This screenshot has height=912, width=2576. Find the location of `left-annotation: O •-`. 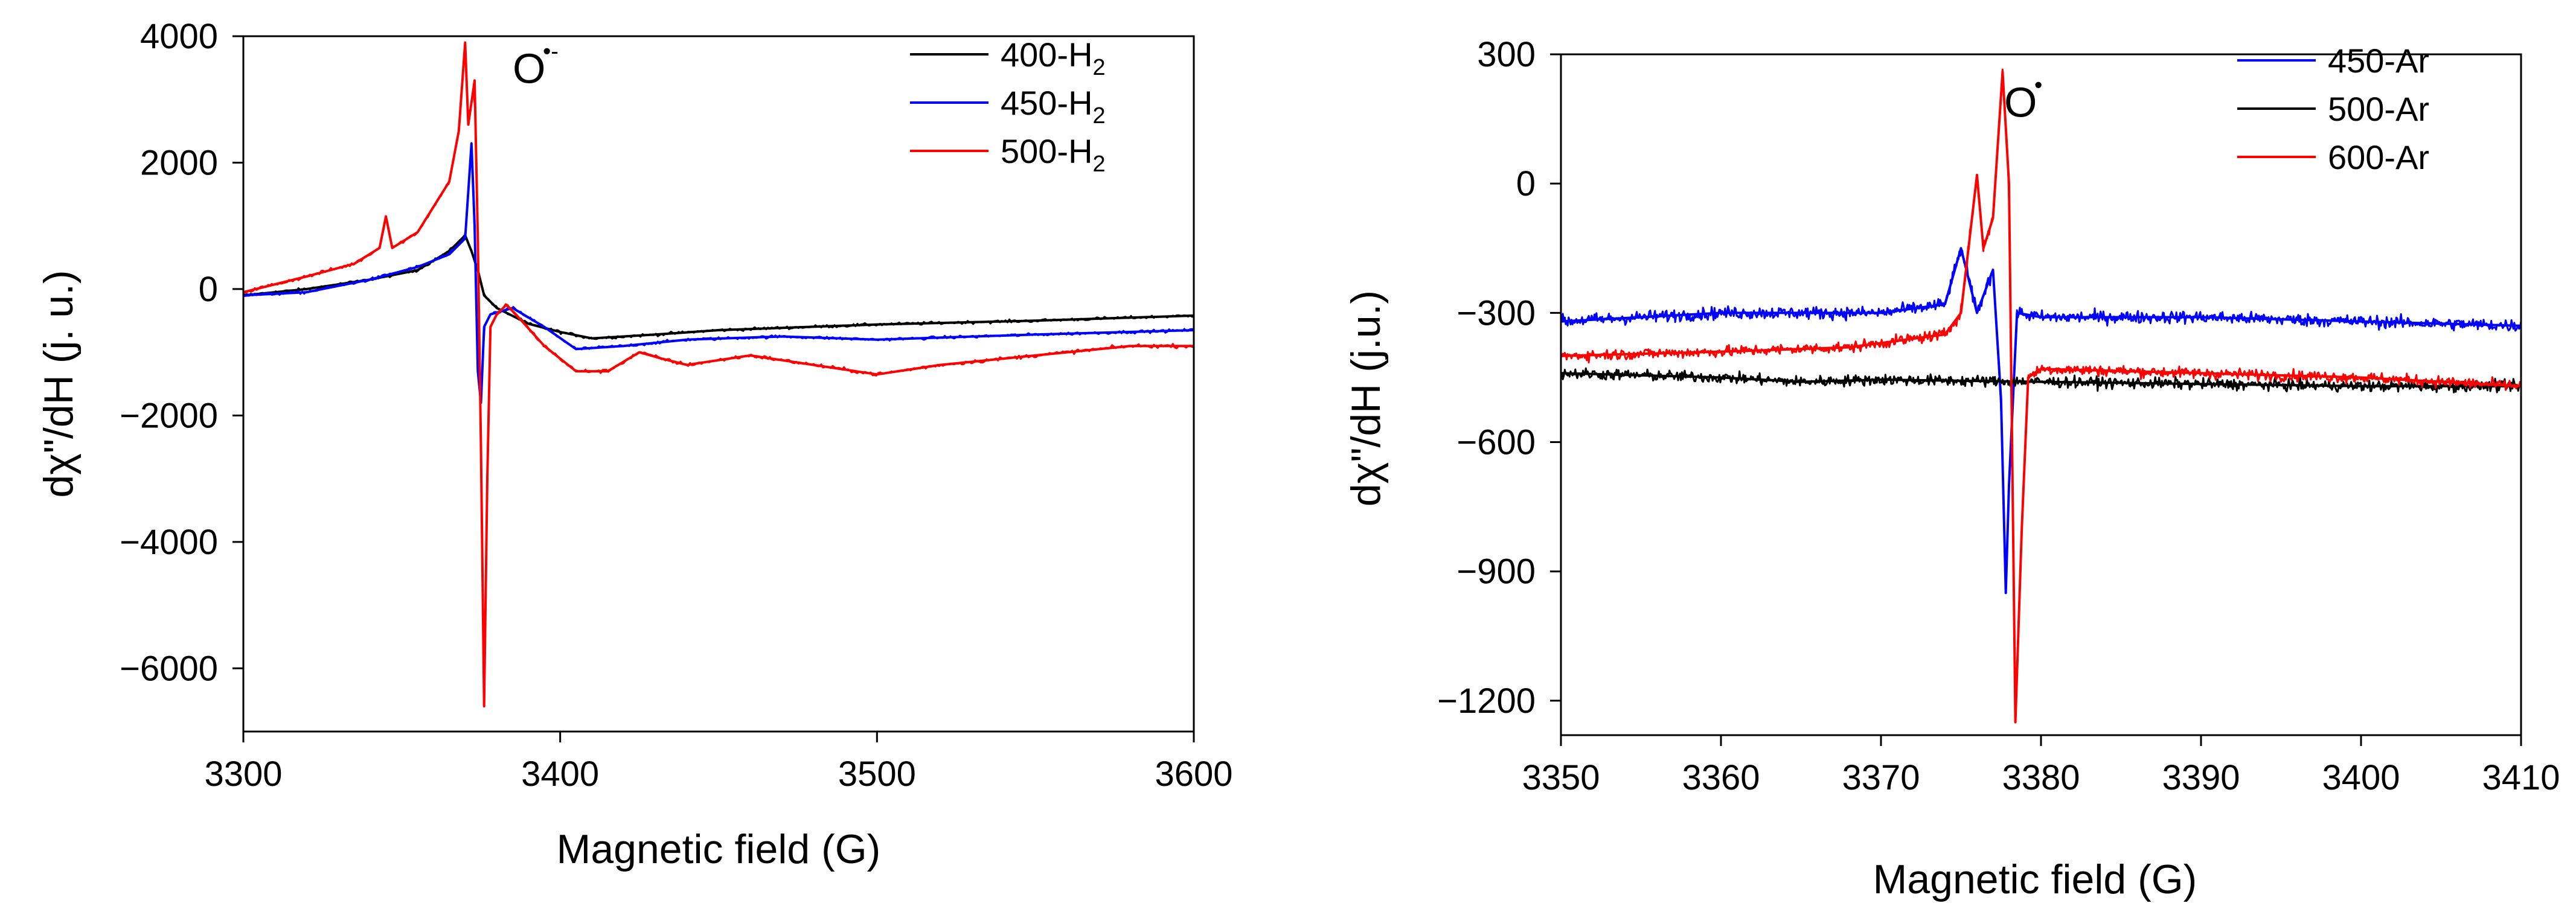

left-annotation: O •- is located at coordinates (536, 65).